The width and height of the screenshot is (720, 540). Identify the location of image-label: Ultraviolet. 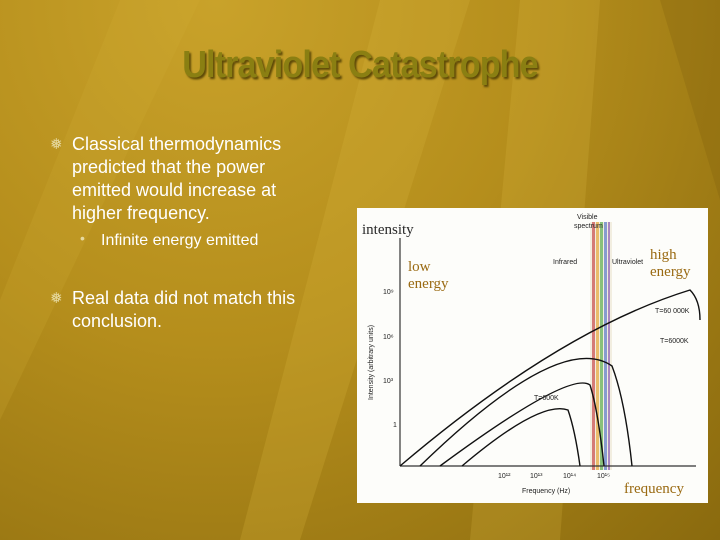
(627, 262).